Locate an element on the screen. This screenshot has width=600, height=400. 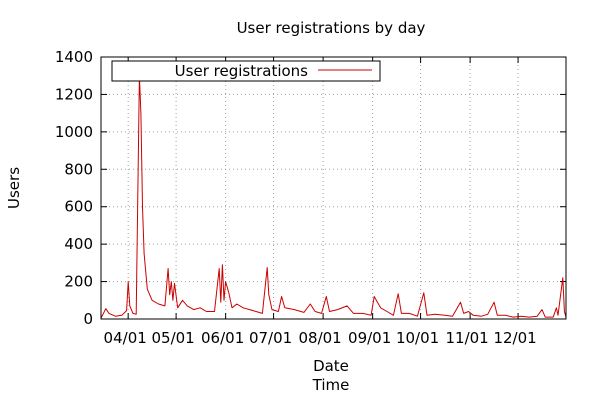
legend-box is located at coordinates (246, 71).